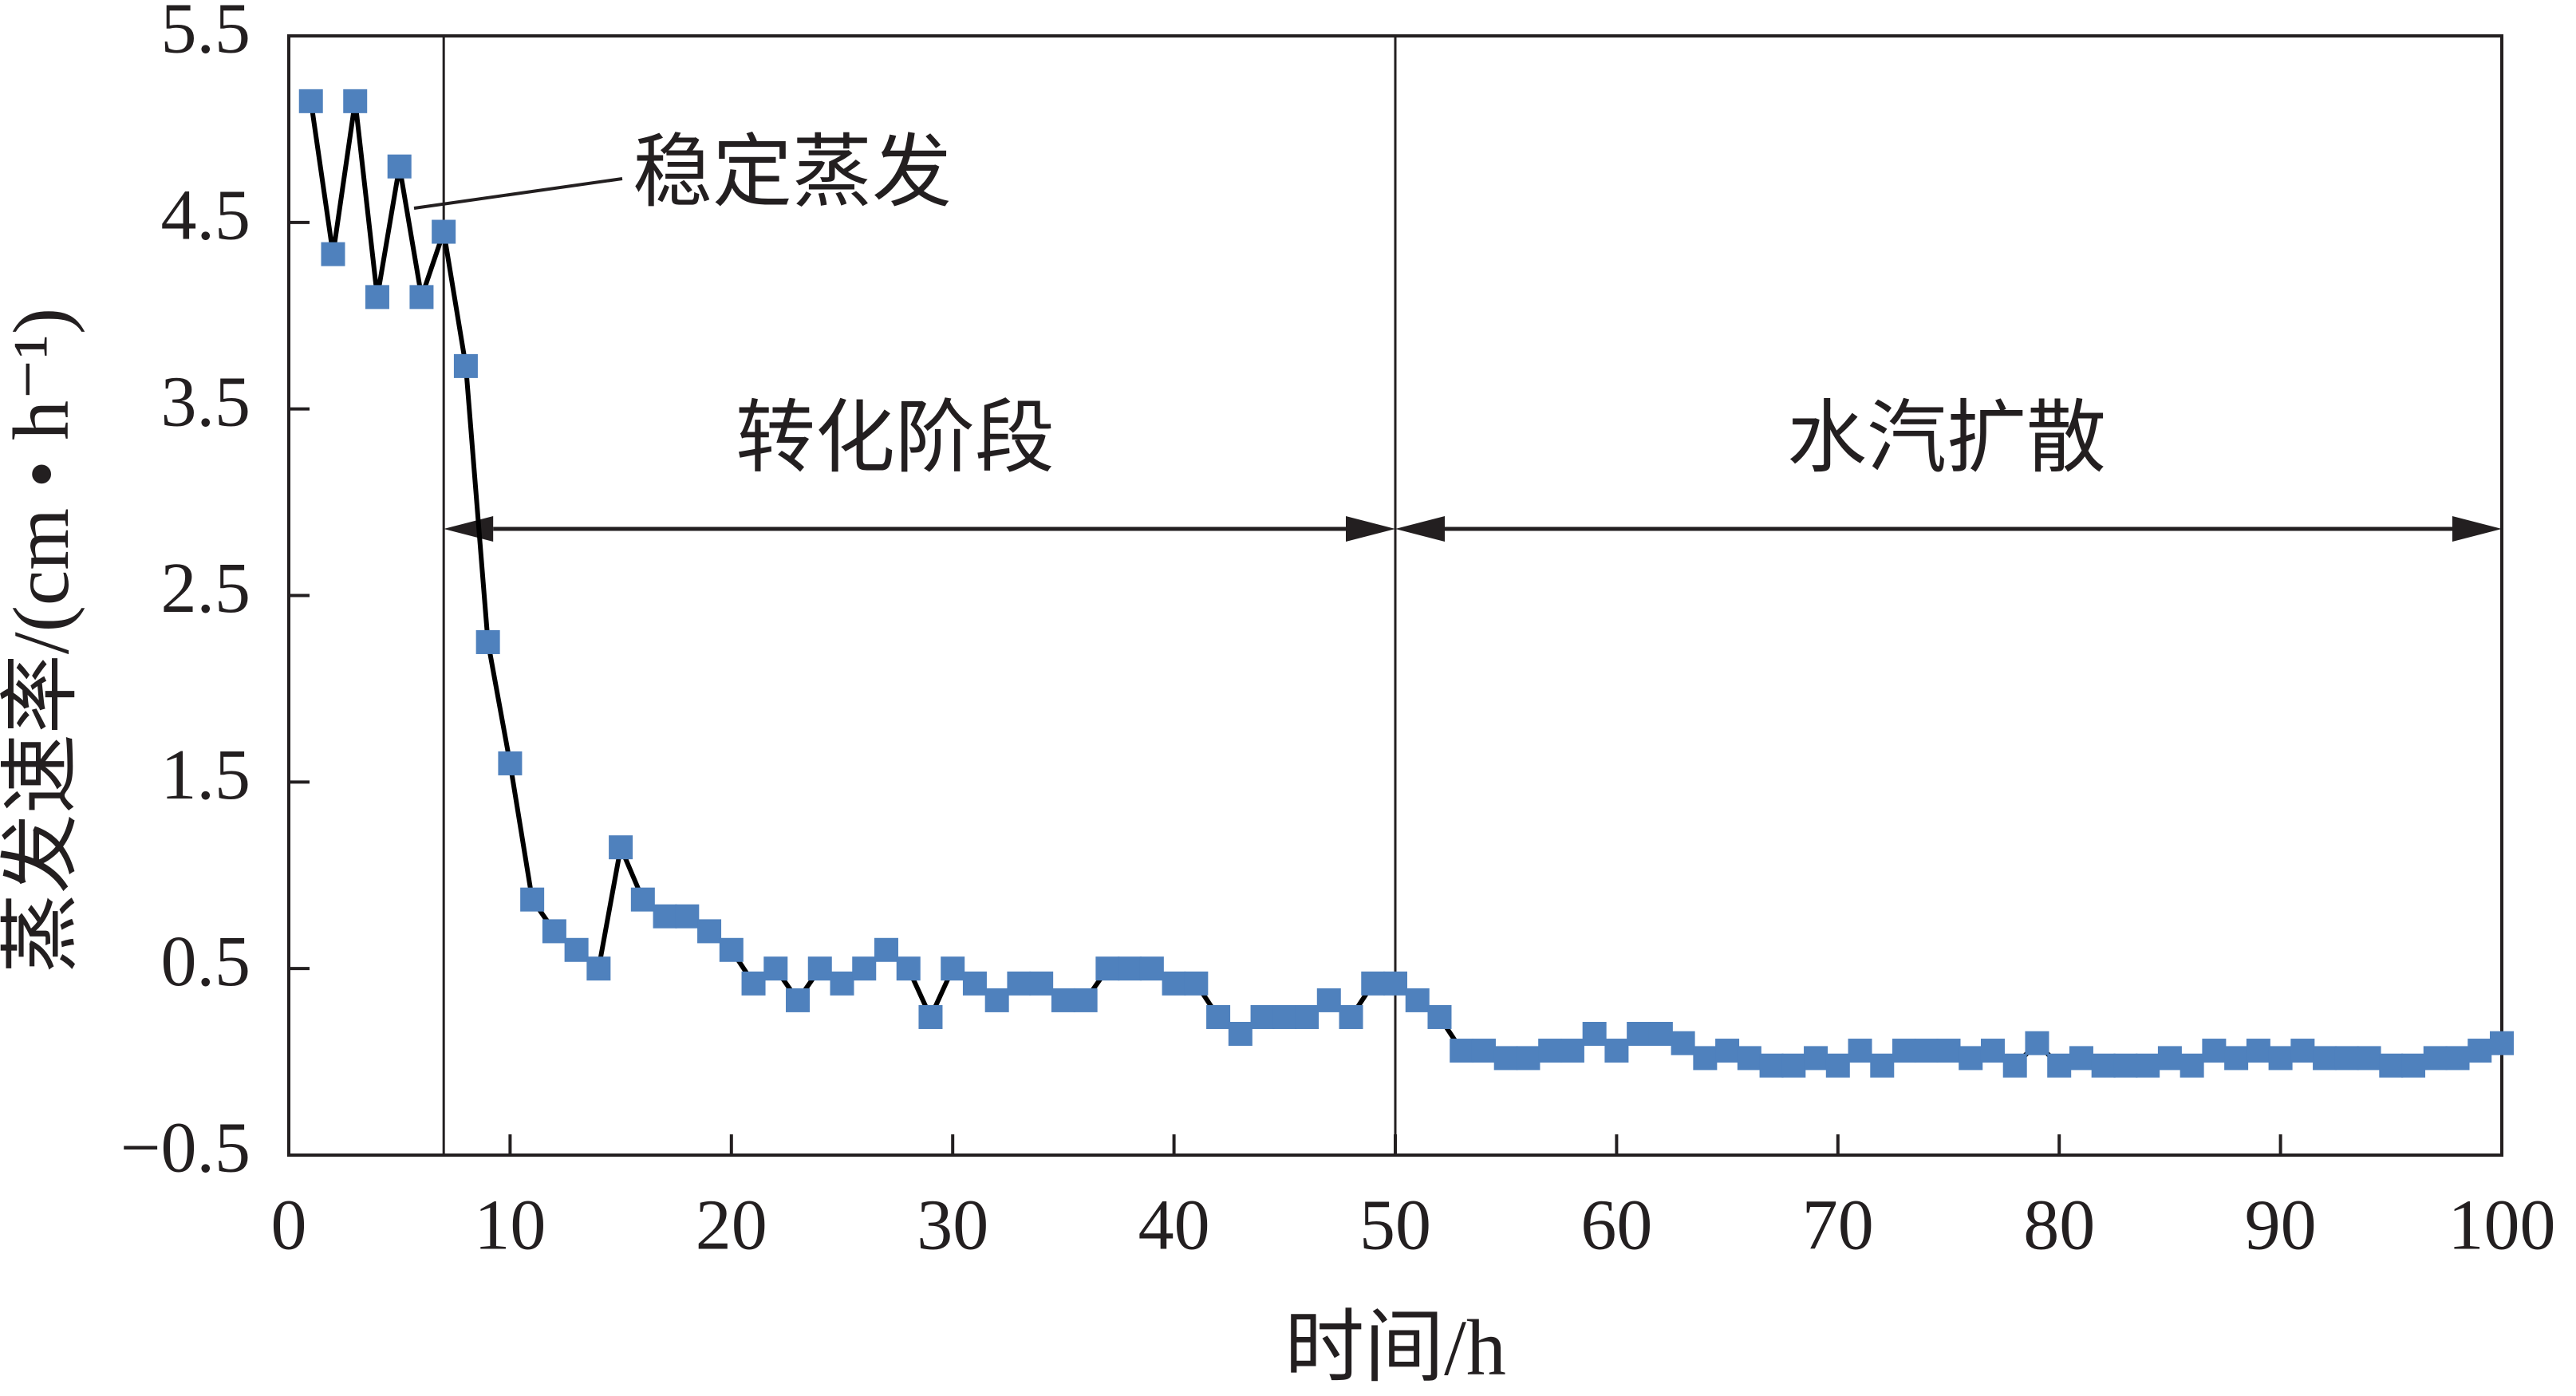  I want to click on y-tick-label: 1.5, so click(206, 774).